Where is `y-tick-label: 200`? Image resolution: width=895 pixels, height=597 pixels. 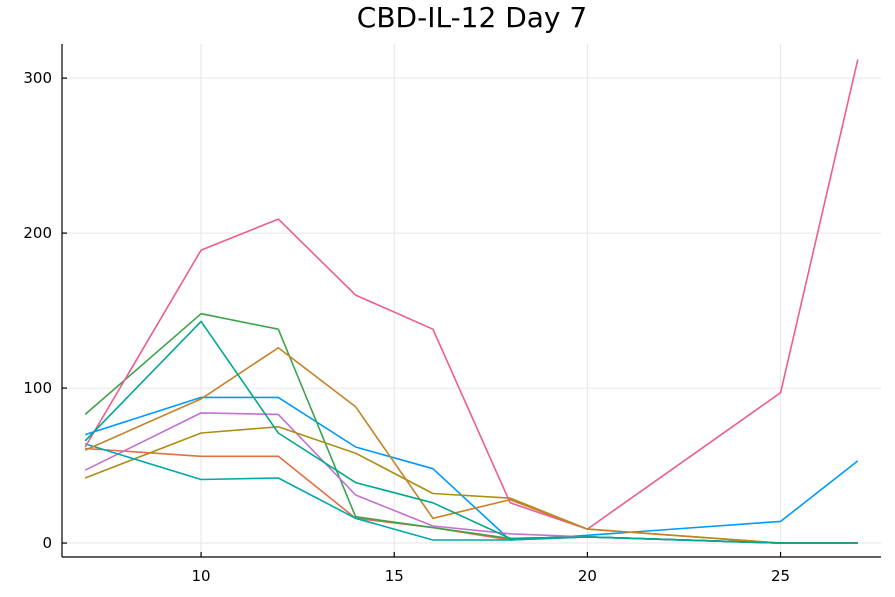 y-tick-label: 200 is located at coordinates (37, 233).